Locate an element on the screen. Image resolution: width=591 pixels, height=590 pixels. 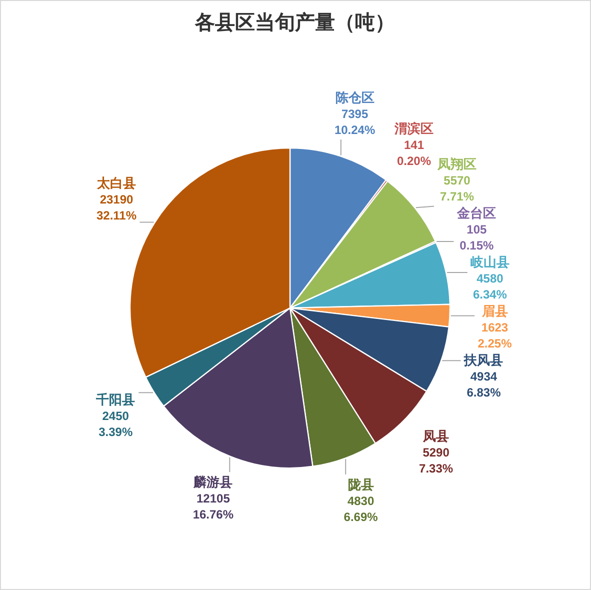
title: 各县区当旬产量（吨） is located at coordinates (295, 23).